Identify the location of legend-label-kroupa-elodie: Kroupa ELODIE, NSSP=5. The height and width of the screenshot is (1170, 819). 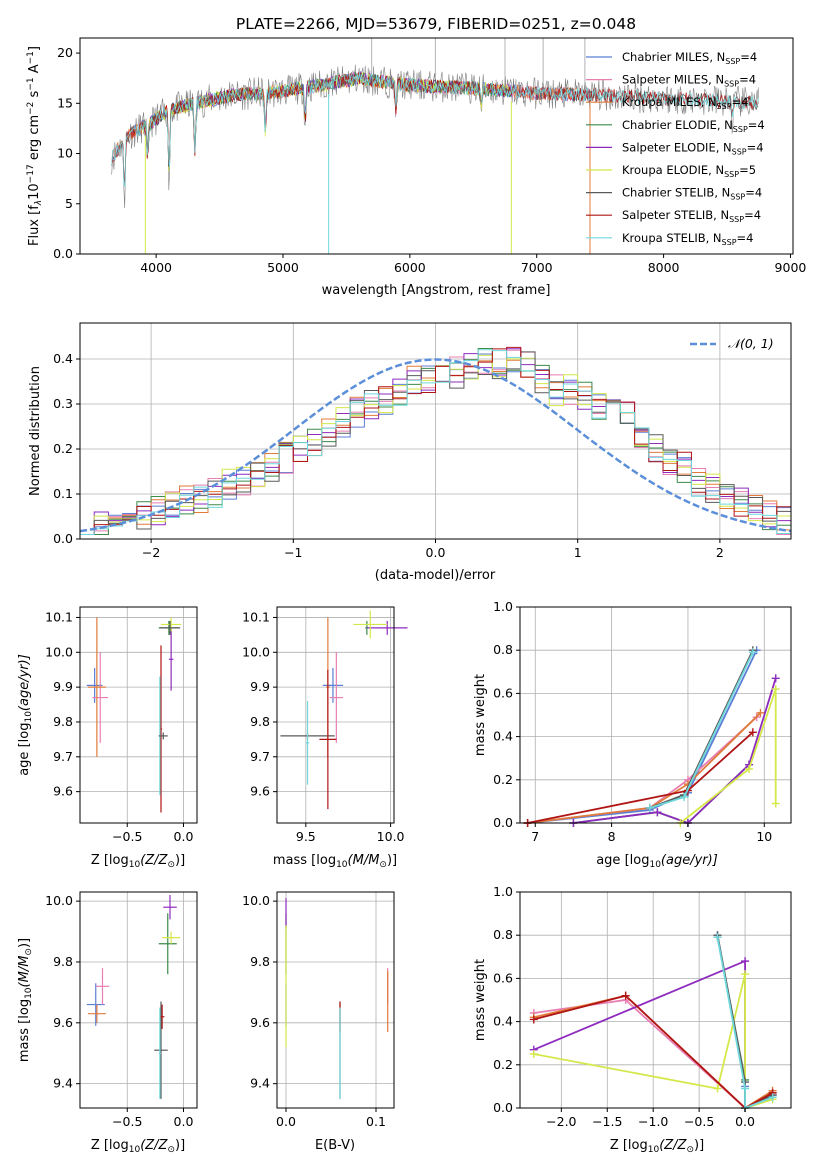
(689, 171).